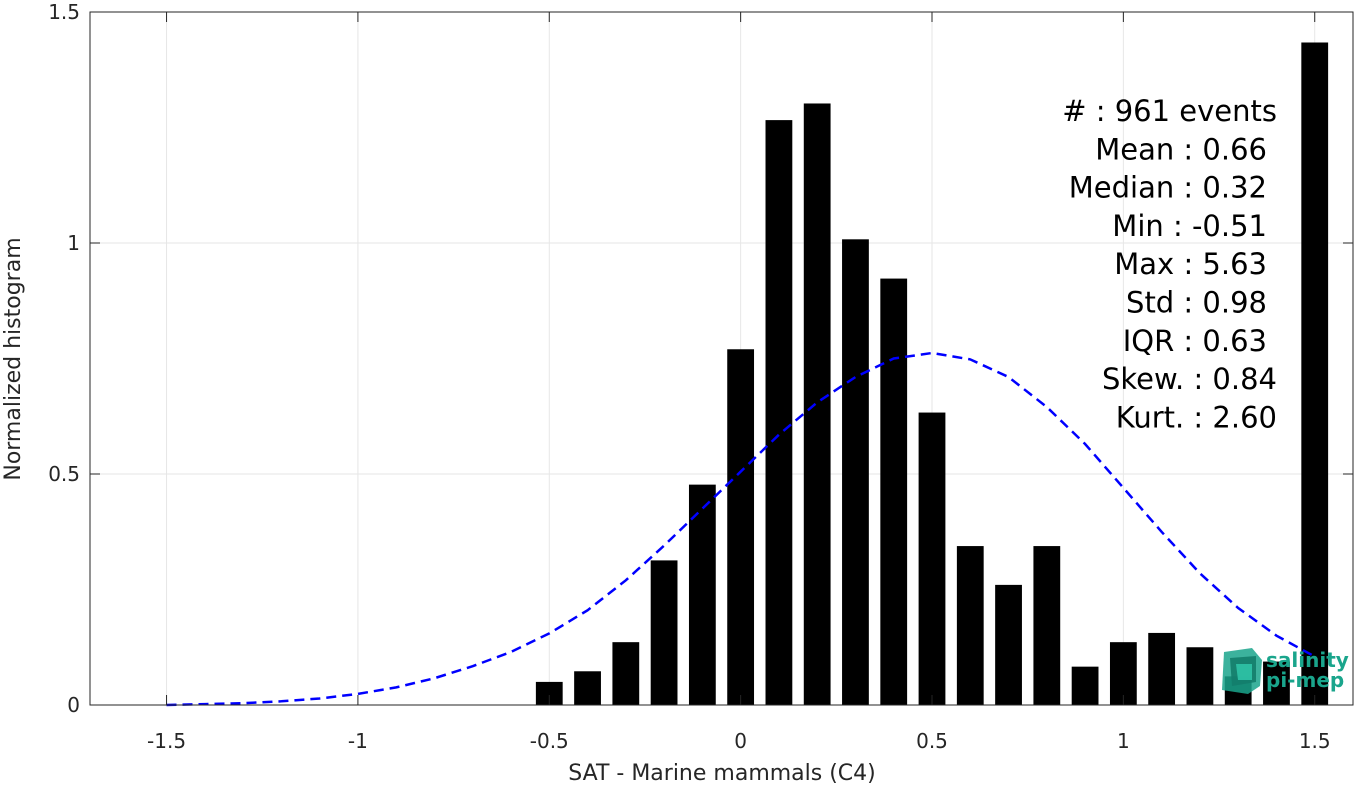 This screenshot has height=785, width=1367. I want to click on stat-line: Kurt. : 2.60, so click(1196, 417).